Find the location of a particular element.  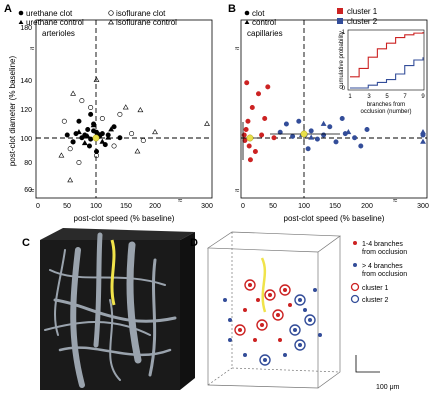

legend-marker-urethane-clot is located at coordinates (21, 13).